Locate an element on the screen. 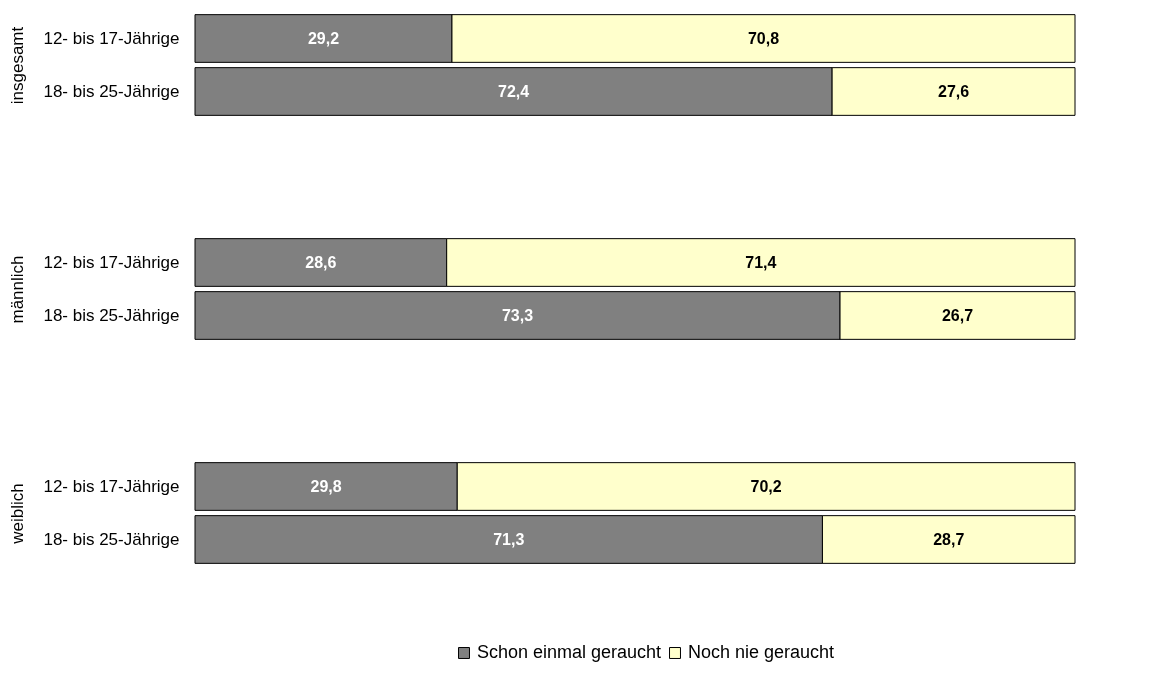 The height and width of the screenshot is (675, 1165). data-label: 70,8 is located at coordinates (763, 38).